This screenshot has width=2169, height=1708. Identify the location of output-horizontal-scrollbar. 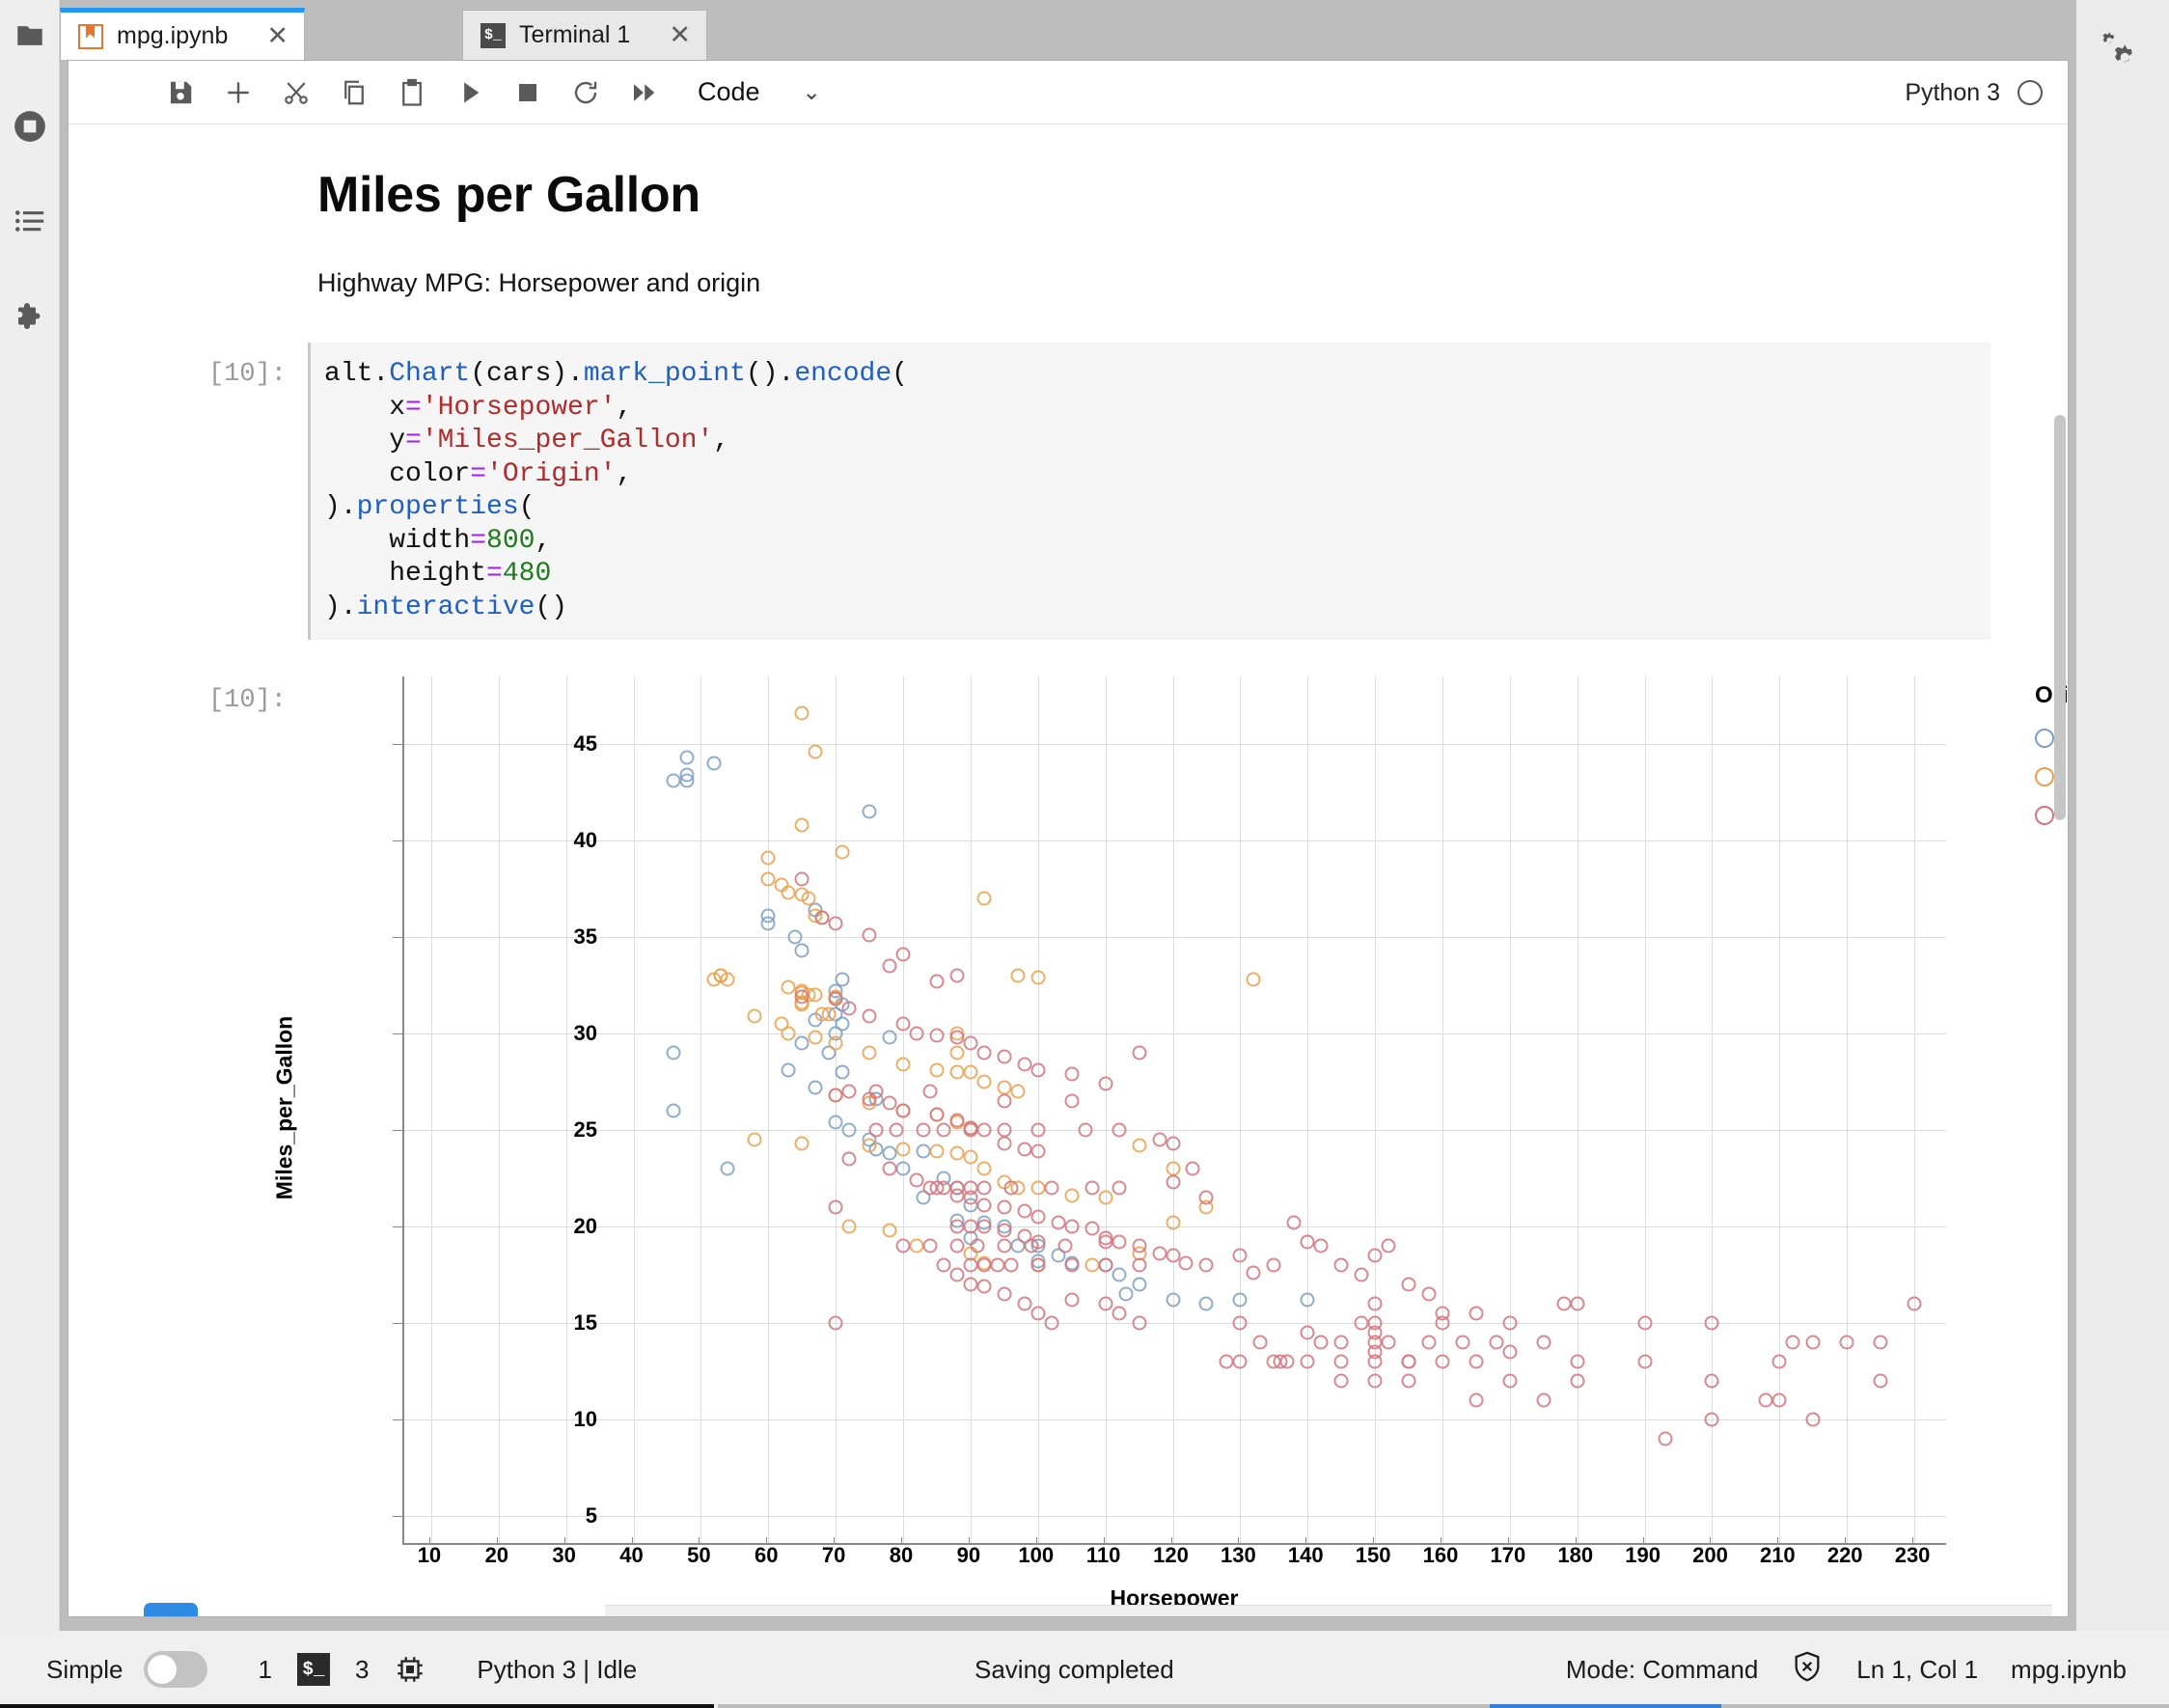
(1328, 1610).